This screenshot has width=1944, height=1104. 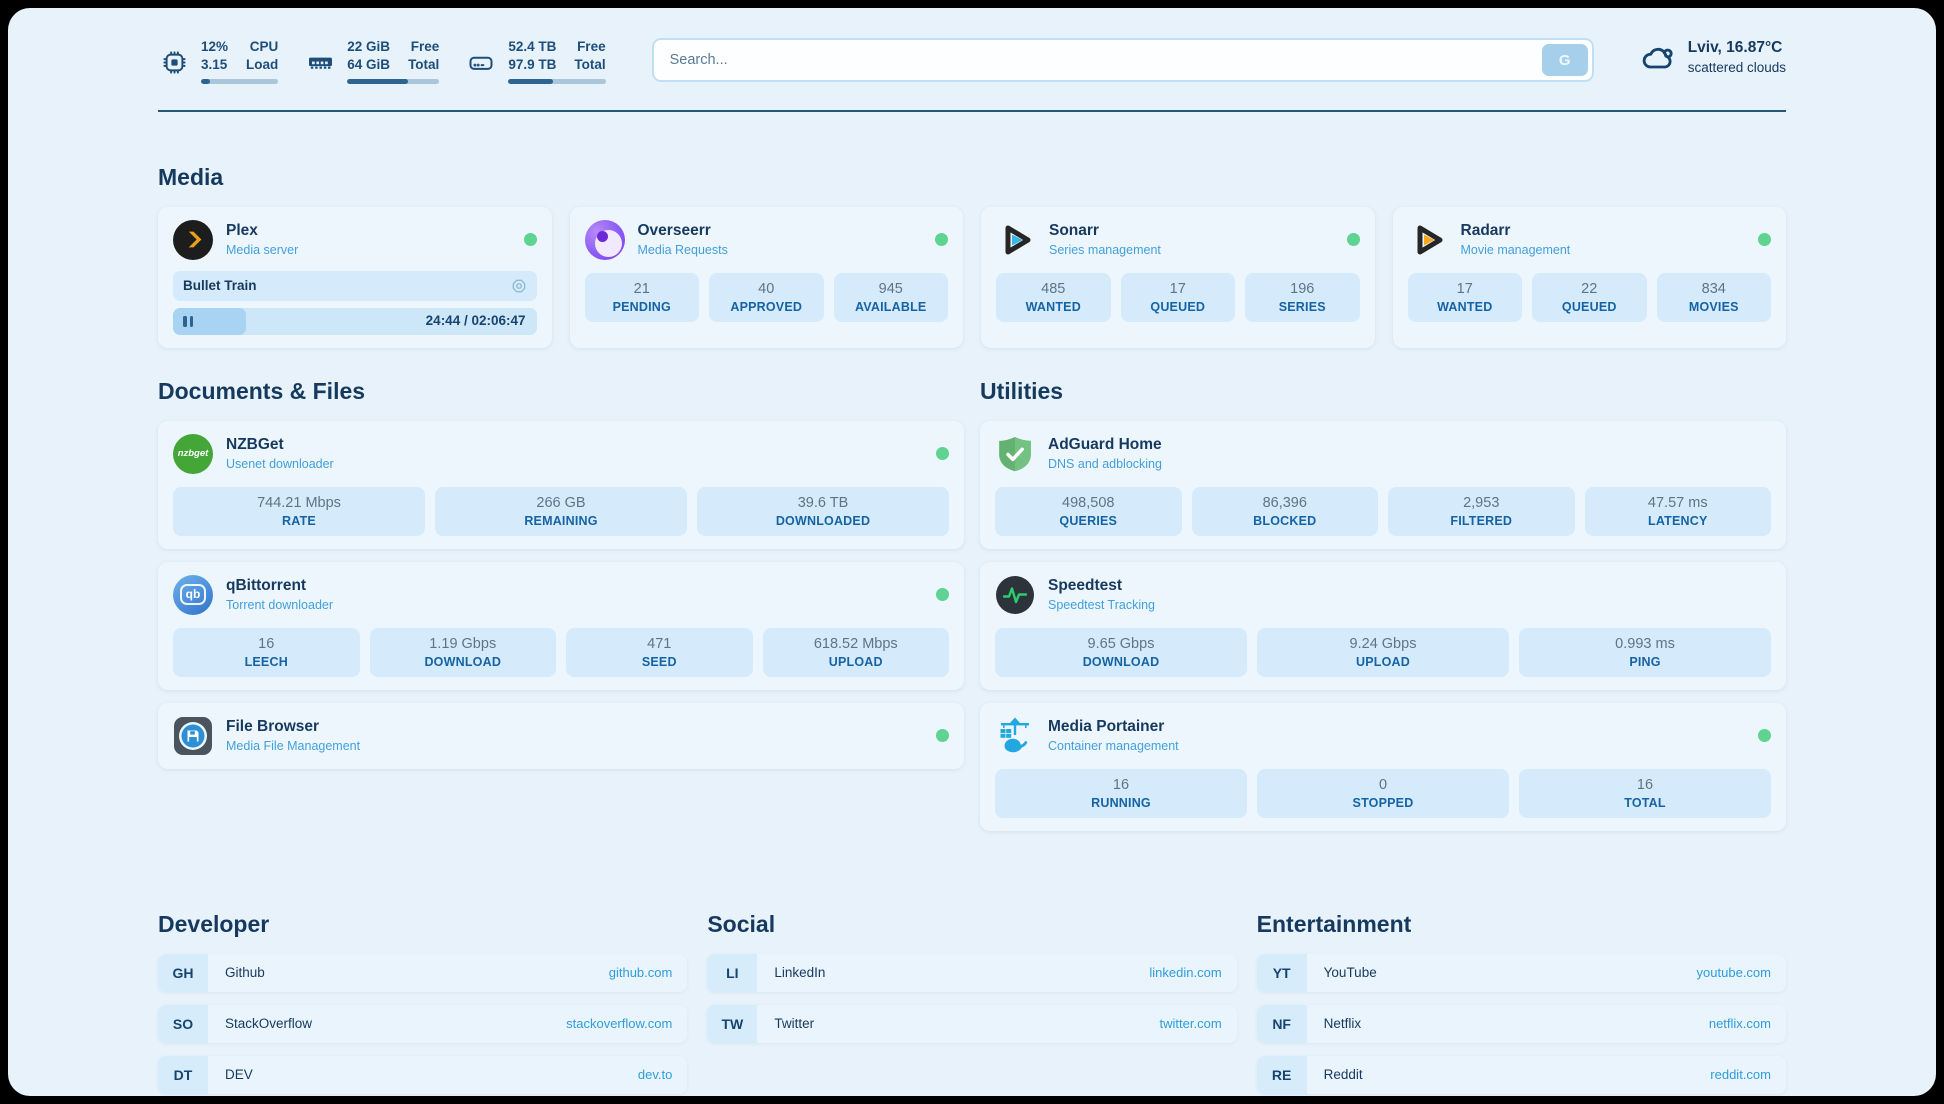 I want to click on section-title-developer: Developer, so click(x=214, y=923).